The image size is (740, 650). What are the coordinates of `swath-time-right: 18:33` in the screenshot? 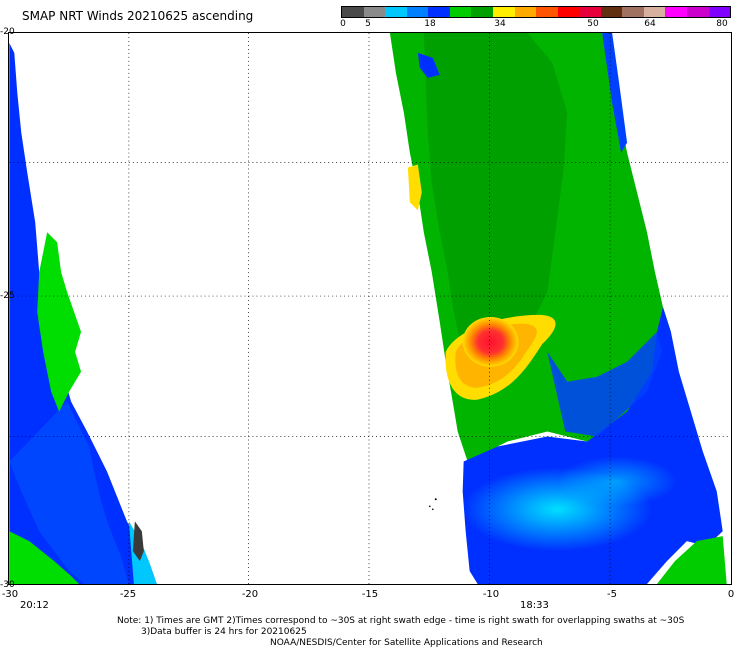 It's located at (534, 605).